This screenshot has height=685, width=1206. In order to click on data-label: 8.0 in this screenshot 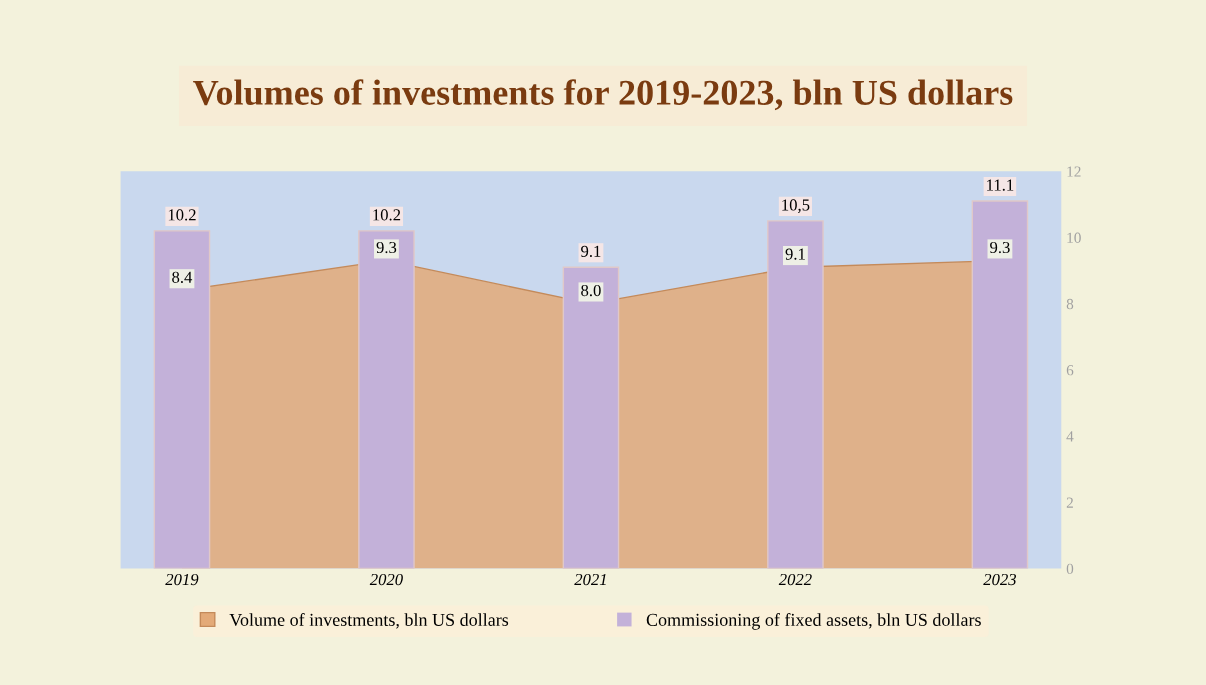, I will do `click(591, 290)`.